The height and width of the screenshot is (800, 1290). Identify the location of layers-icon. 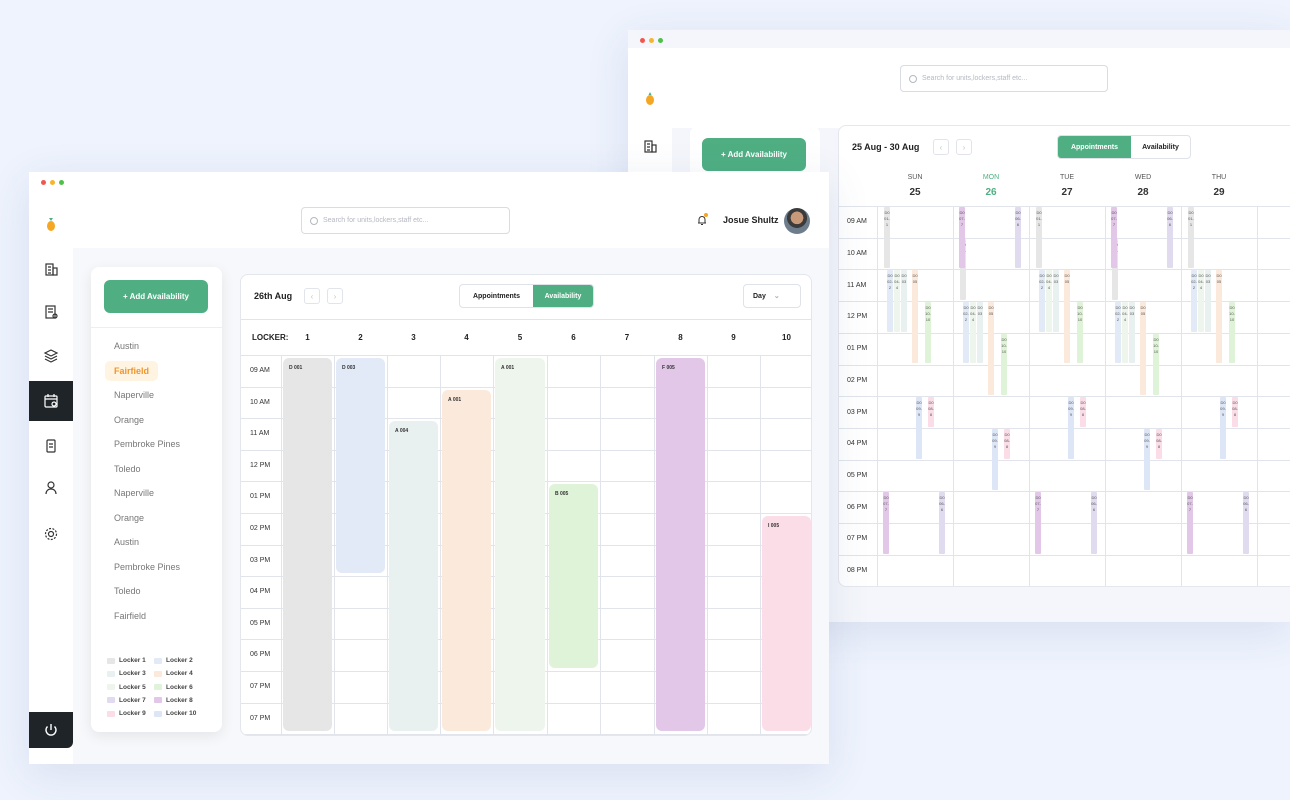
(51, 356).